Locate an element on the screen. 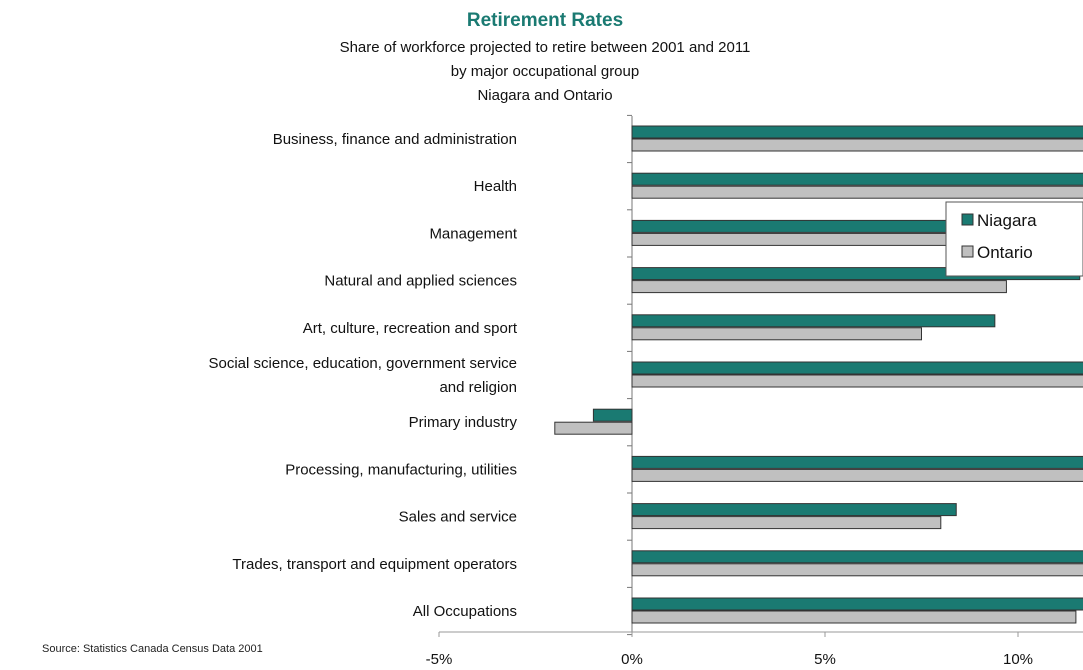 The width and height of the screenshot is (1083, 670). category-label: Art, culture, recreation and sport is located at coordinates (410, 328).